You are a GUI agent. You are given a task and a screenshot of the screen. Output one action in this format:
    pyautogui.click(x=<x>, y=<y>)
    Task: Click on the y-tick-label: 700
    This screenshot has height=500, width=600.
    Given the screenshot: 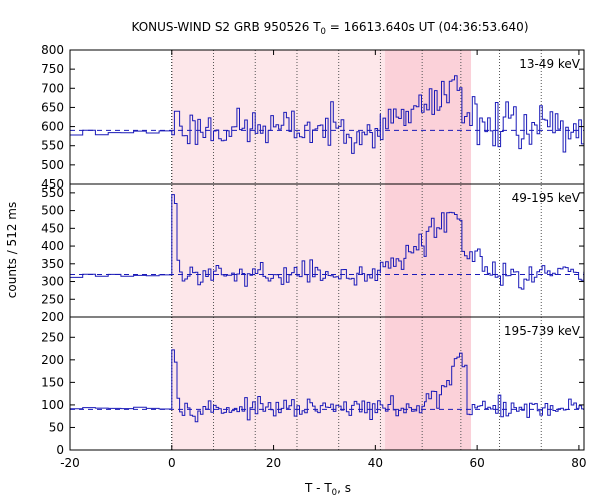 What is the action you would take?
    pyautogui.click(x=52, y=88)
    